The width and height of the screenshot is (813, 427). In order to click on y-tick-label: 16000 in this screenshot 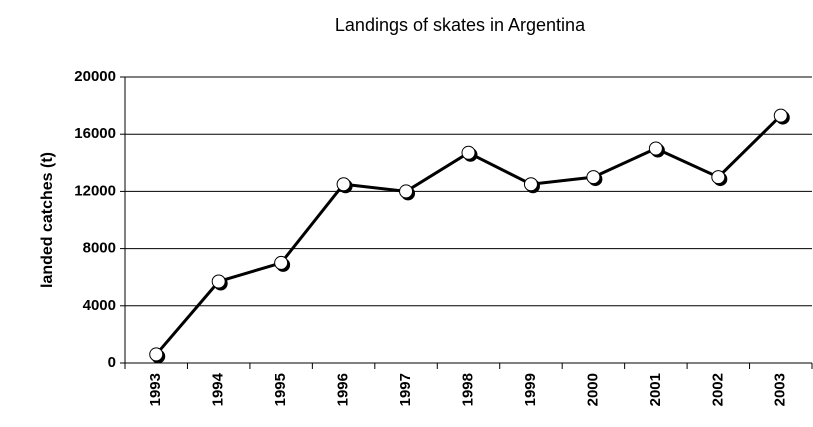, I will do `click(95, 133)`.